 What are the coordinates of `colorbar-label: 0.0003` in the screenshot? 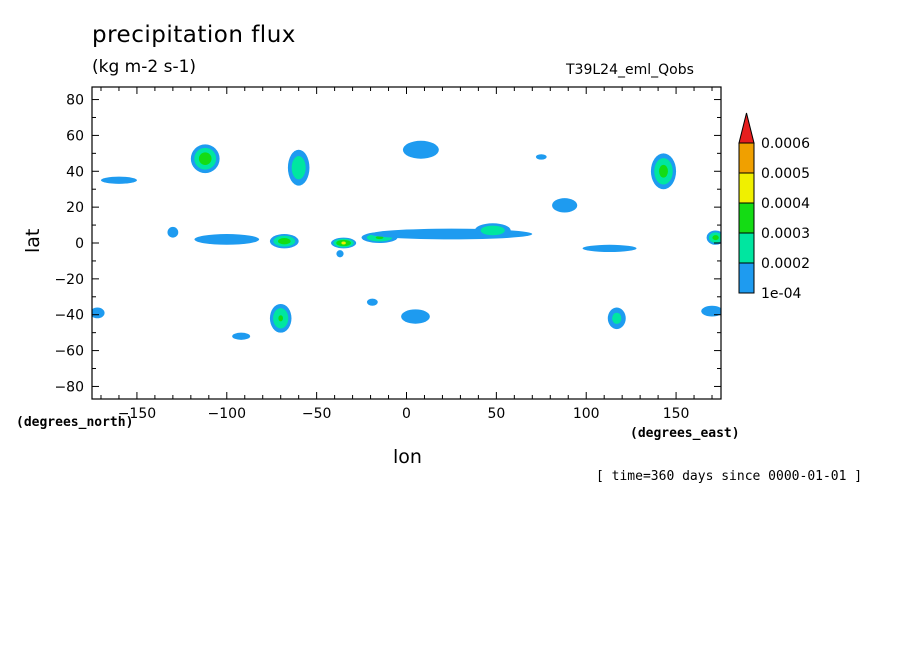 It's located at (785, 234).